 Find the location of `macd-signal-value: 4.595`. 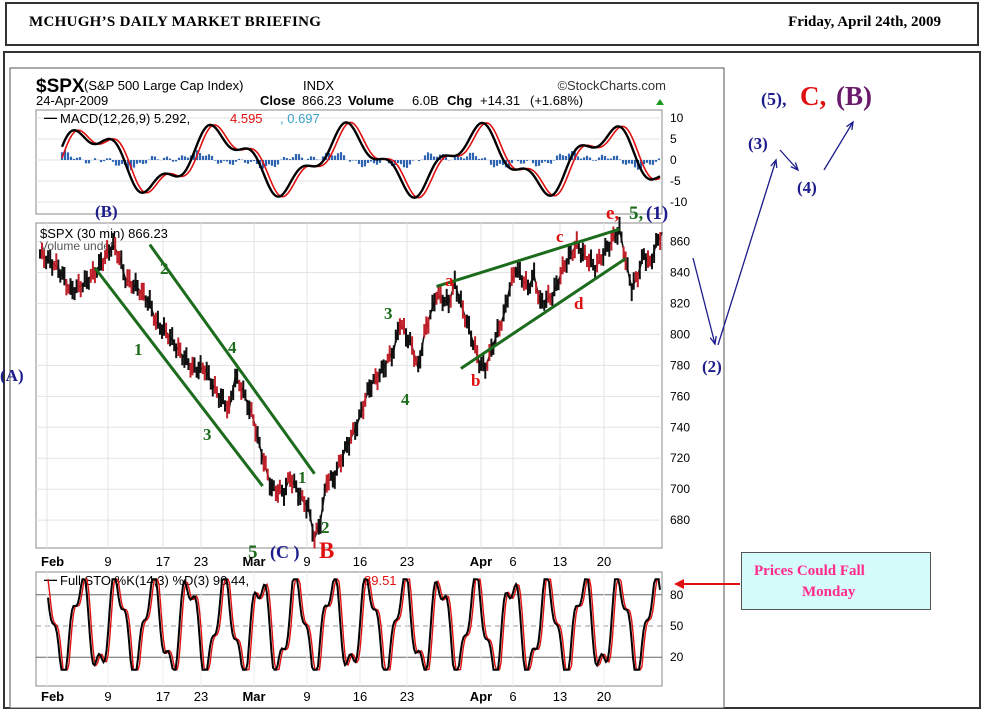

macd-signal-value: 4.595 is located at coordinates (246, 118).